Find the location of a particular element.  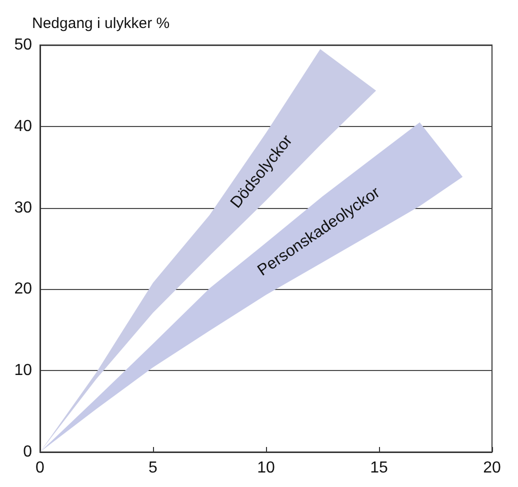

y-tick-label: 50 is located at coordinates (23, 45).